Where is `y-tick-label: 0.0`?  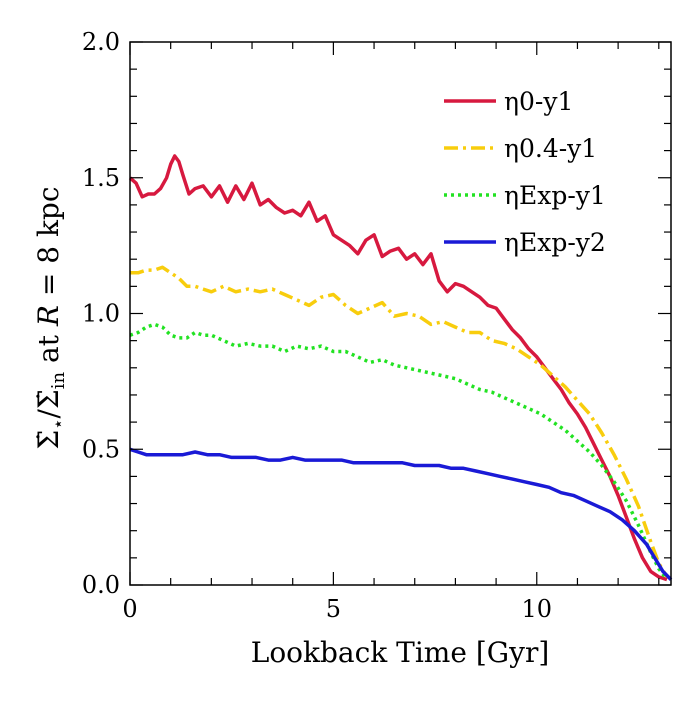 y-tick-label: 0.0 is located at coordinates (101, 585).